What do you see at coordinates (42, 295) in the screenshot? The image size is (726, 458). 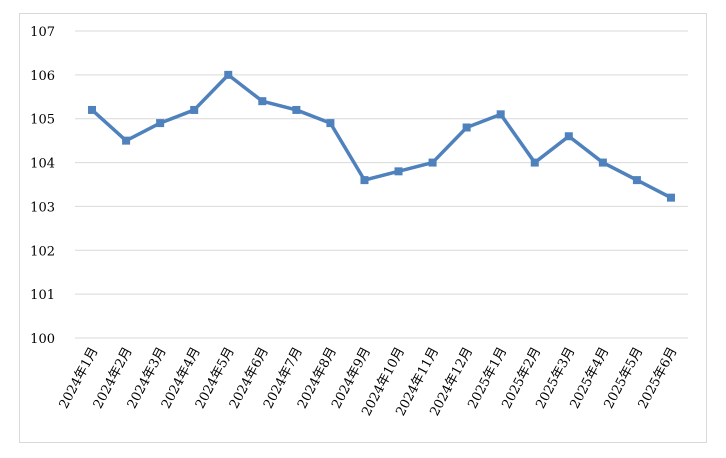 I see `y-tick-label: 101` at bounding box center [42, 295].